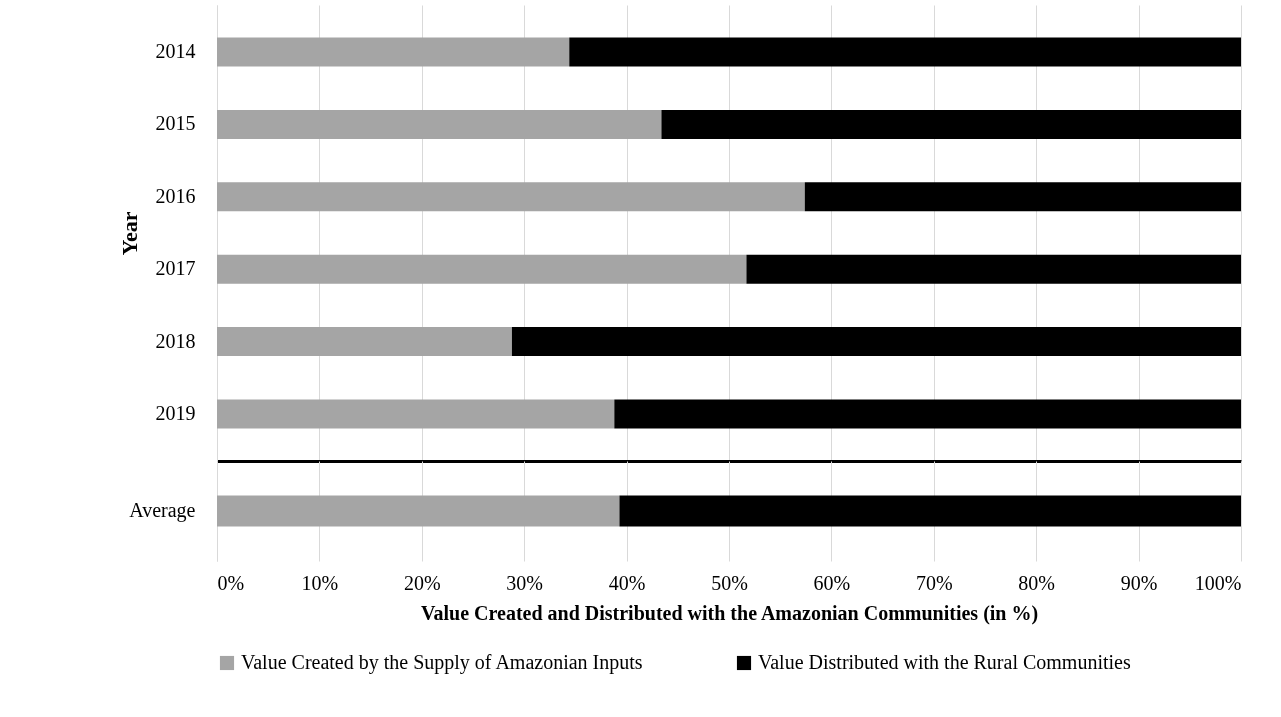 The height and width of the screenshot is (717, 1281). I want to click on x-tick-label: 100%, so click(1218, 582).